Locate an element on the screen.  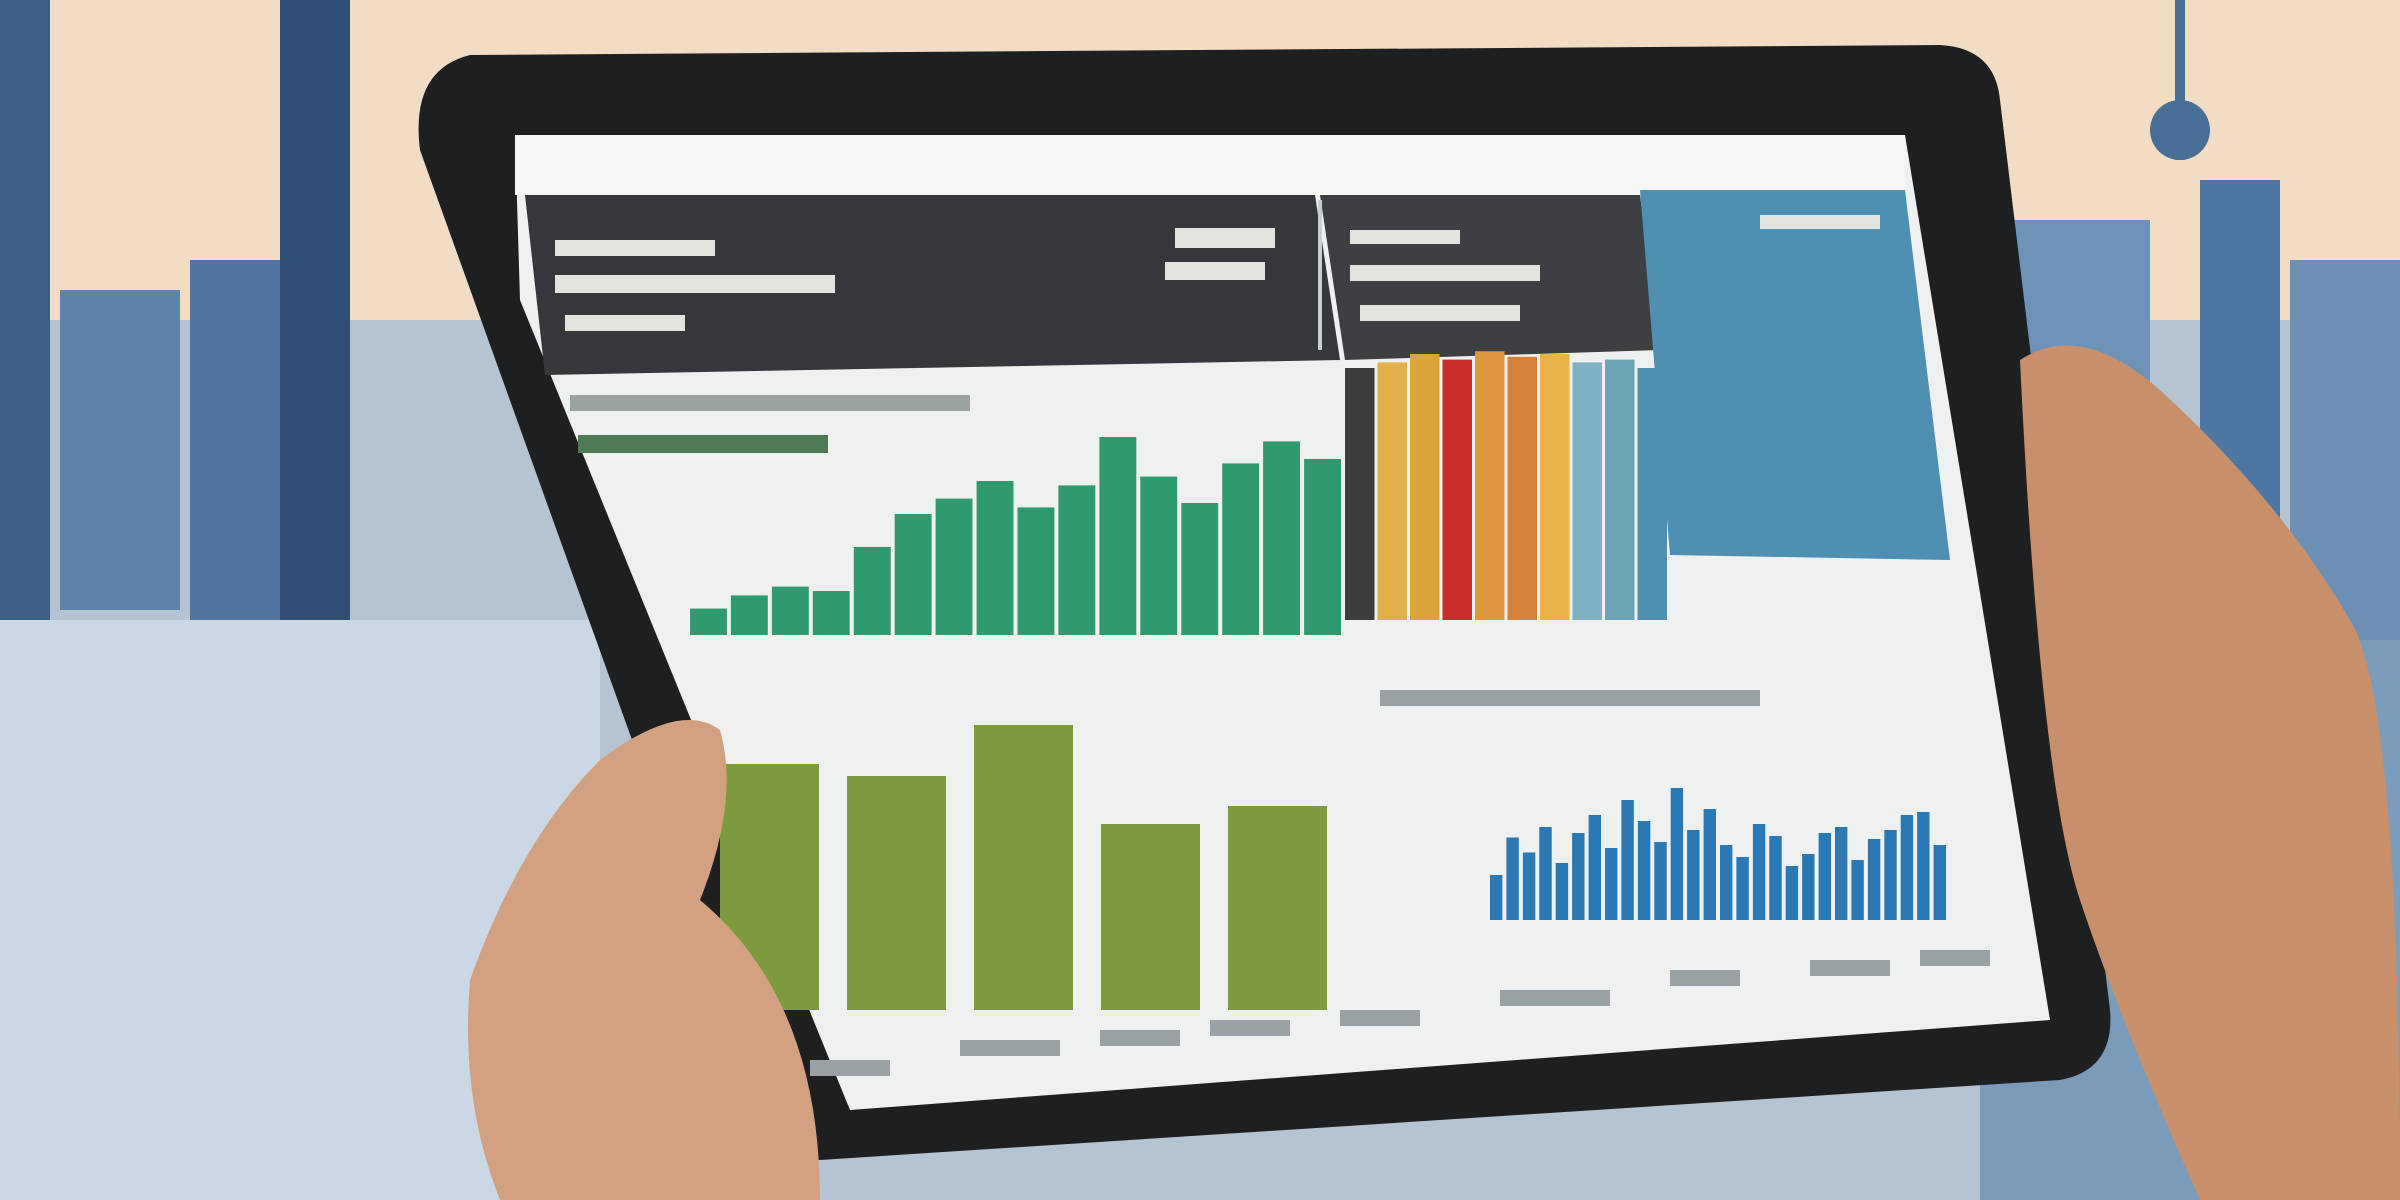
screen-top-strip is located at coordinates (1210, 165).